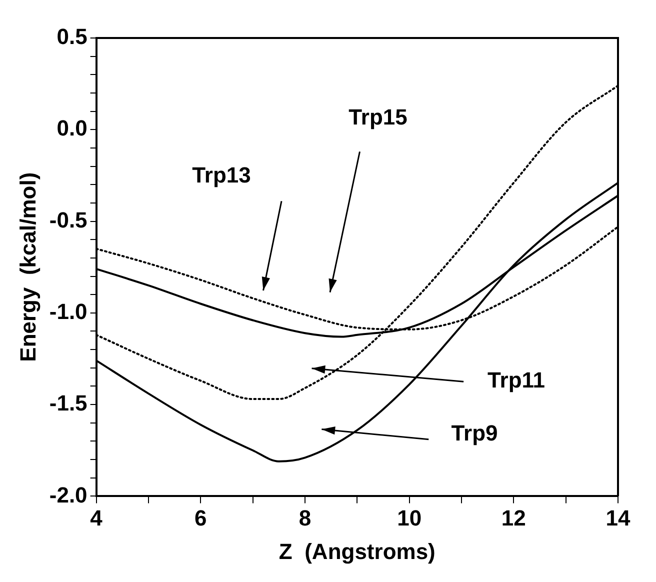 The height and width of the screenshot is (582, 656). Describe the element at coordinates (72, 37) in the screenshot. I see `y-tick-label: 0.5` at that location.